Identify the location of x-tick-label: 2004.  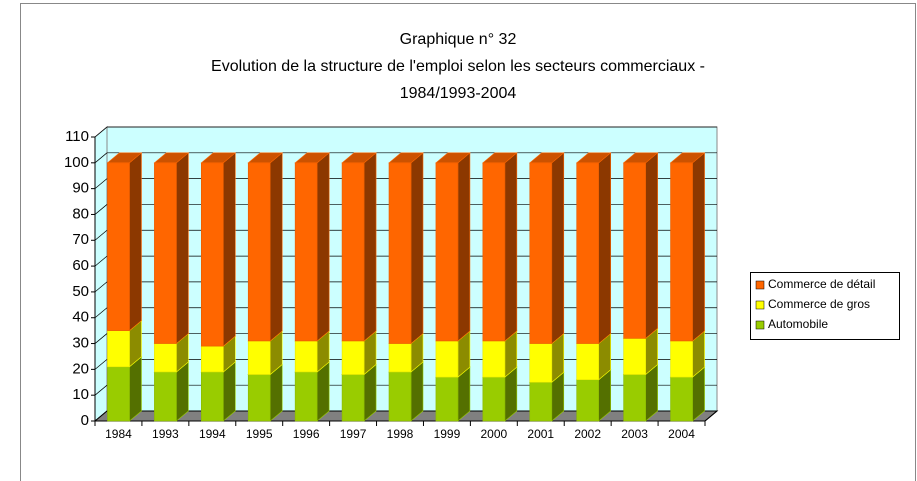
(681, 434).